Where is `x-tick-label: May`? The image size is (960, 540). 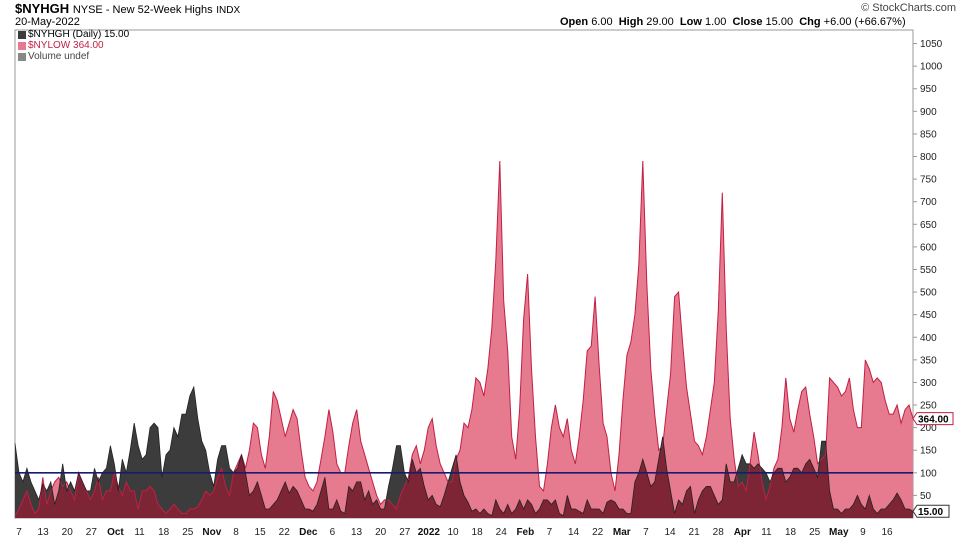 x-tick-label: May is located at coordinates (839, 532).